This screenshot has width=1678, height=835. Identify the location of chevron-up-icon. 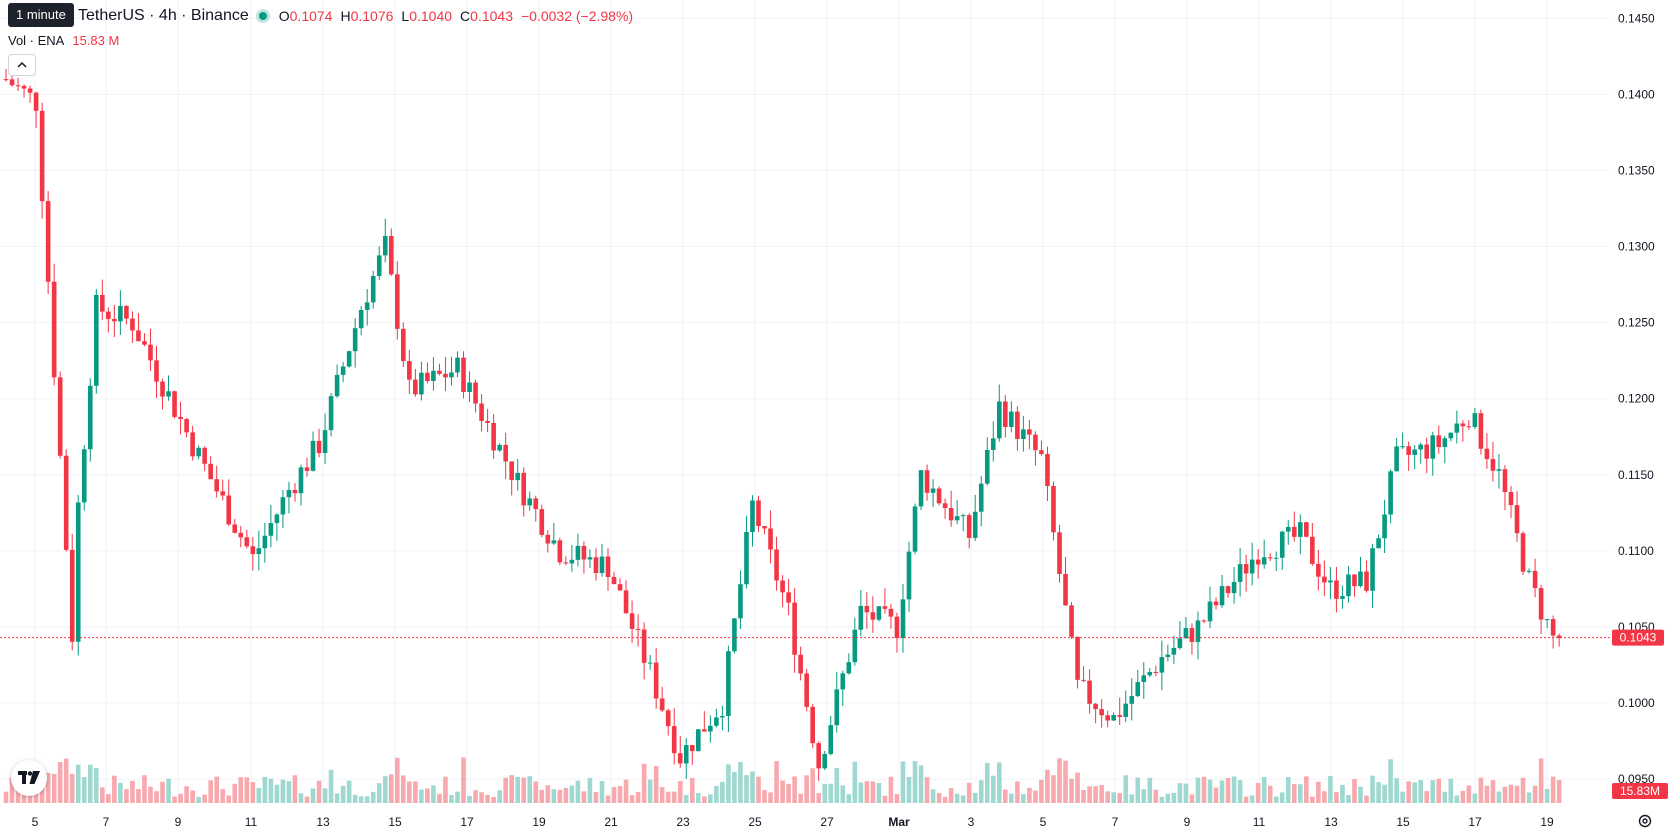
(22, 64).